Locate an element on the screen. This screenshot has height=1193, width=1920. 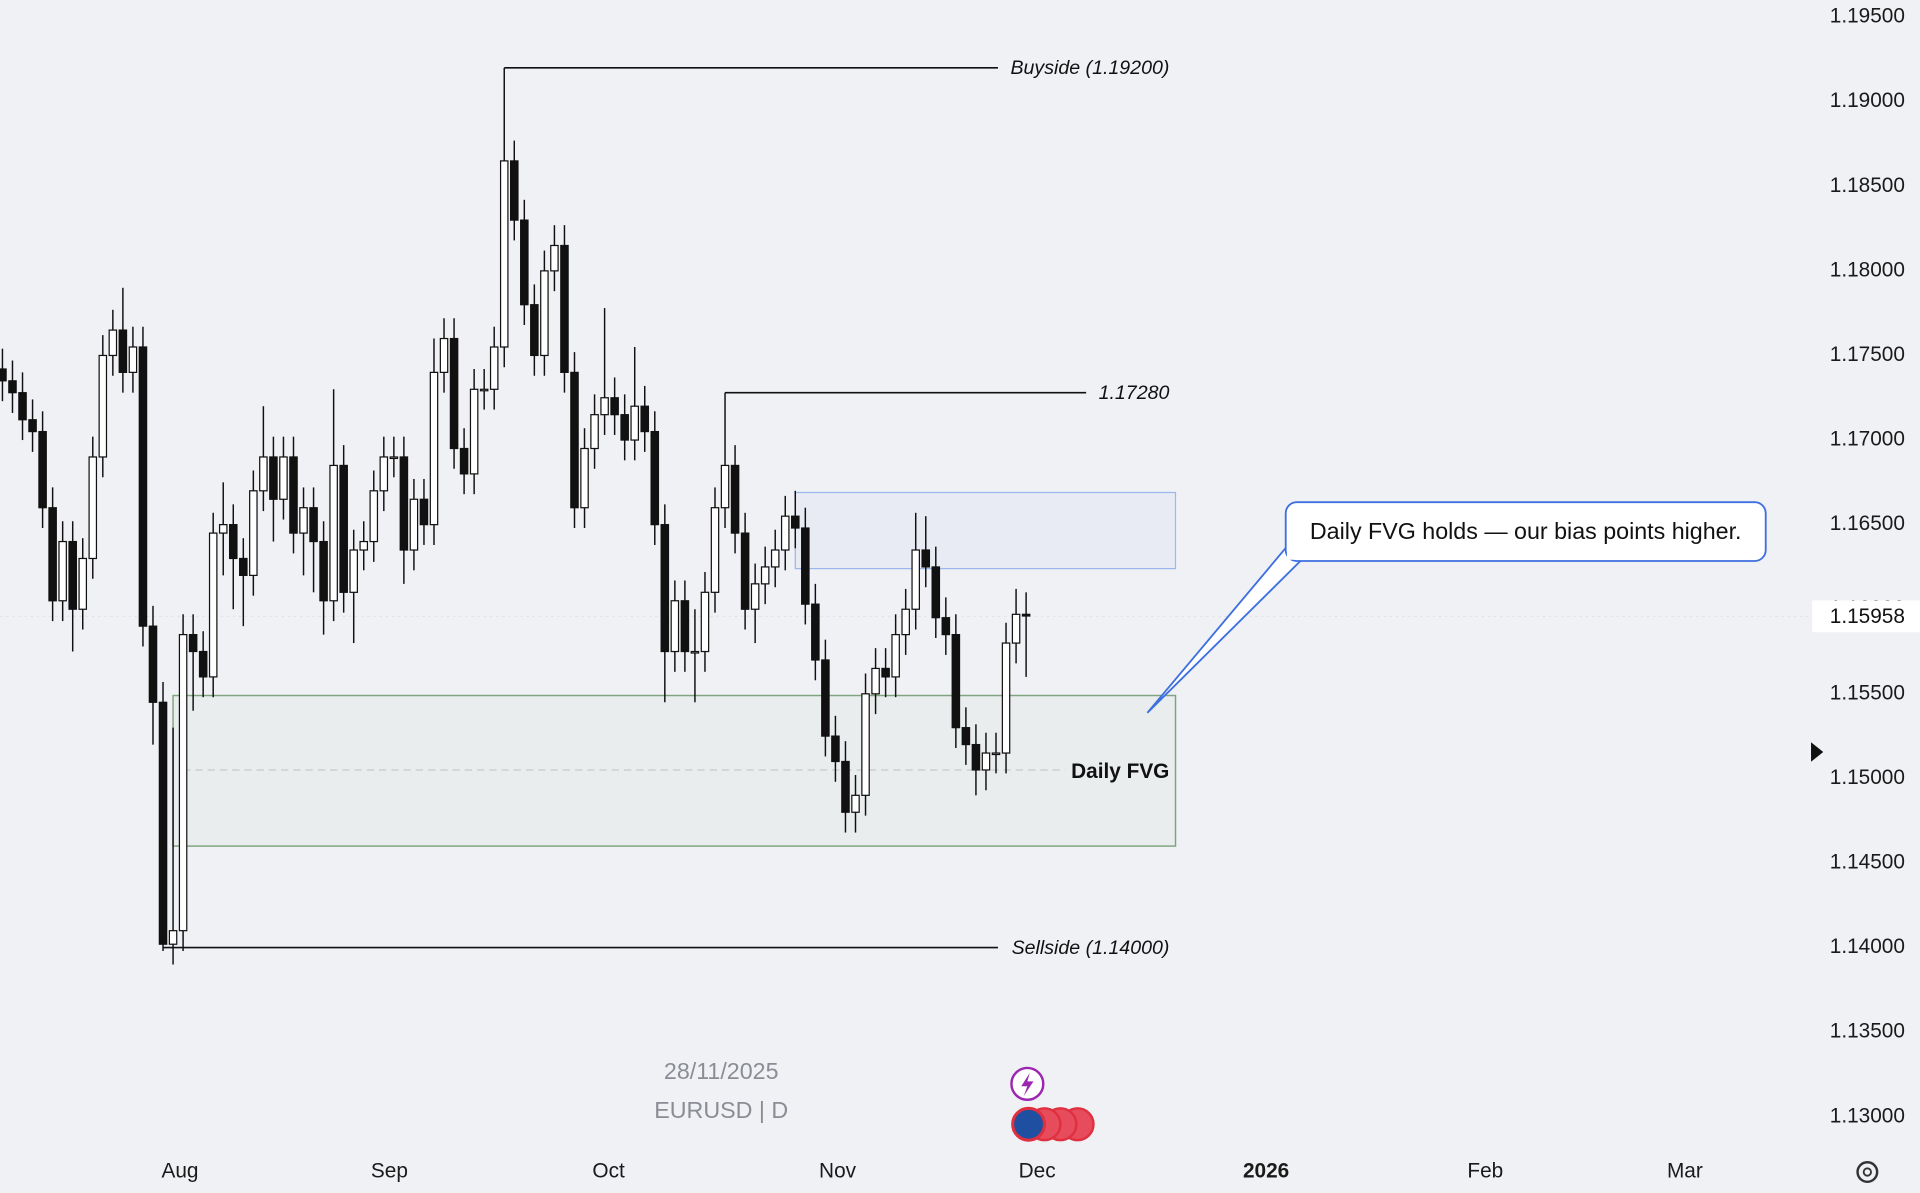
date-label: 28/11/2025 is located at coordinates (721, 1071).